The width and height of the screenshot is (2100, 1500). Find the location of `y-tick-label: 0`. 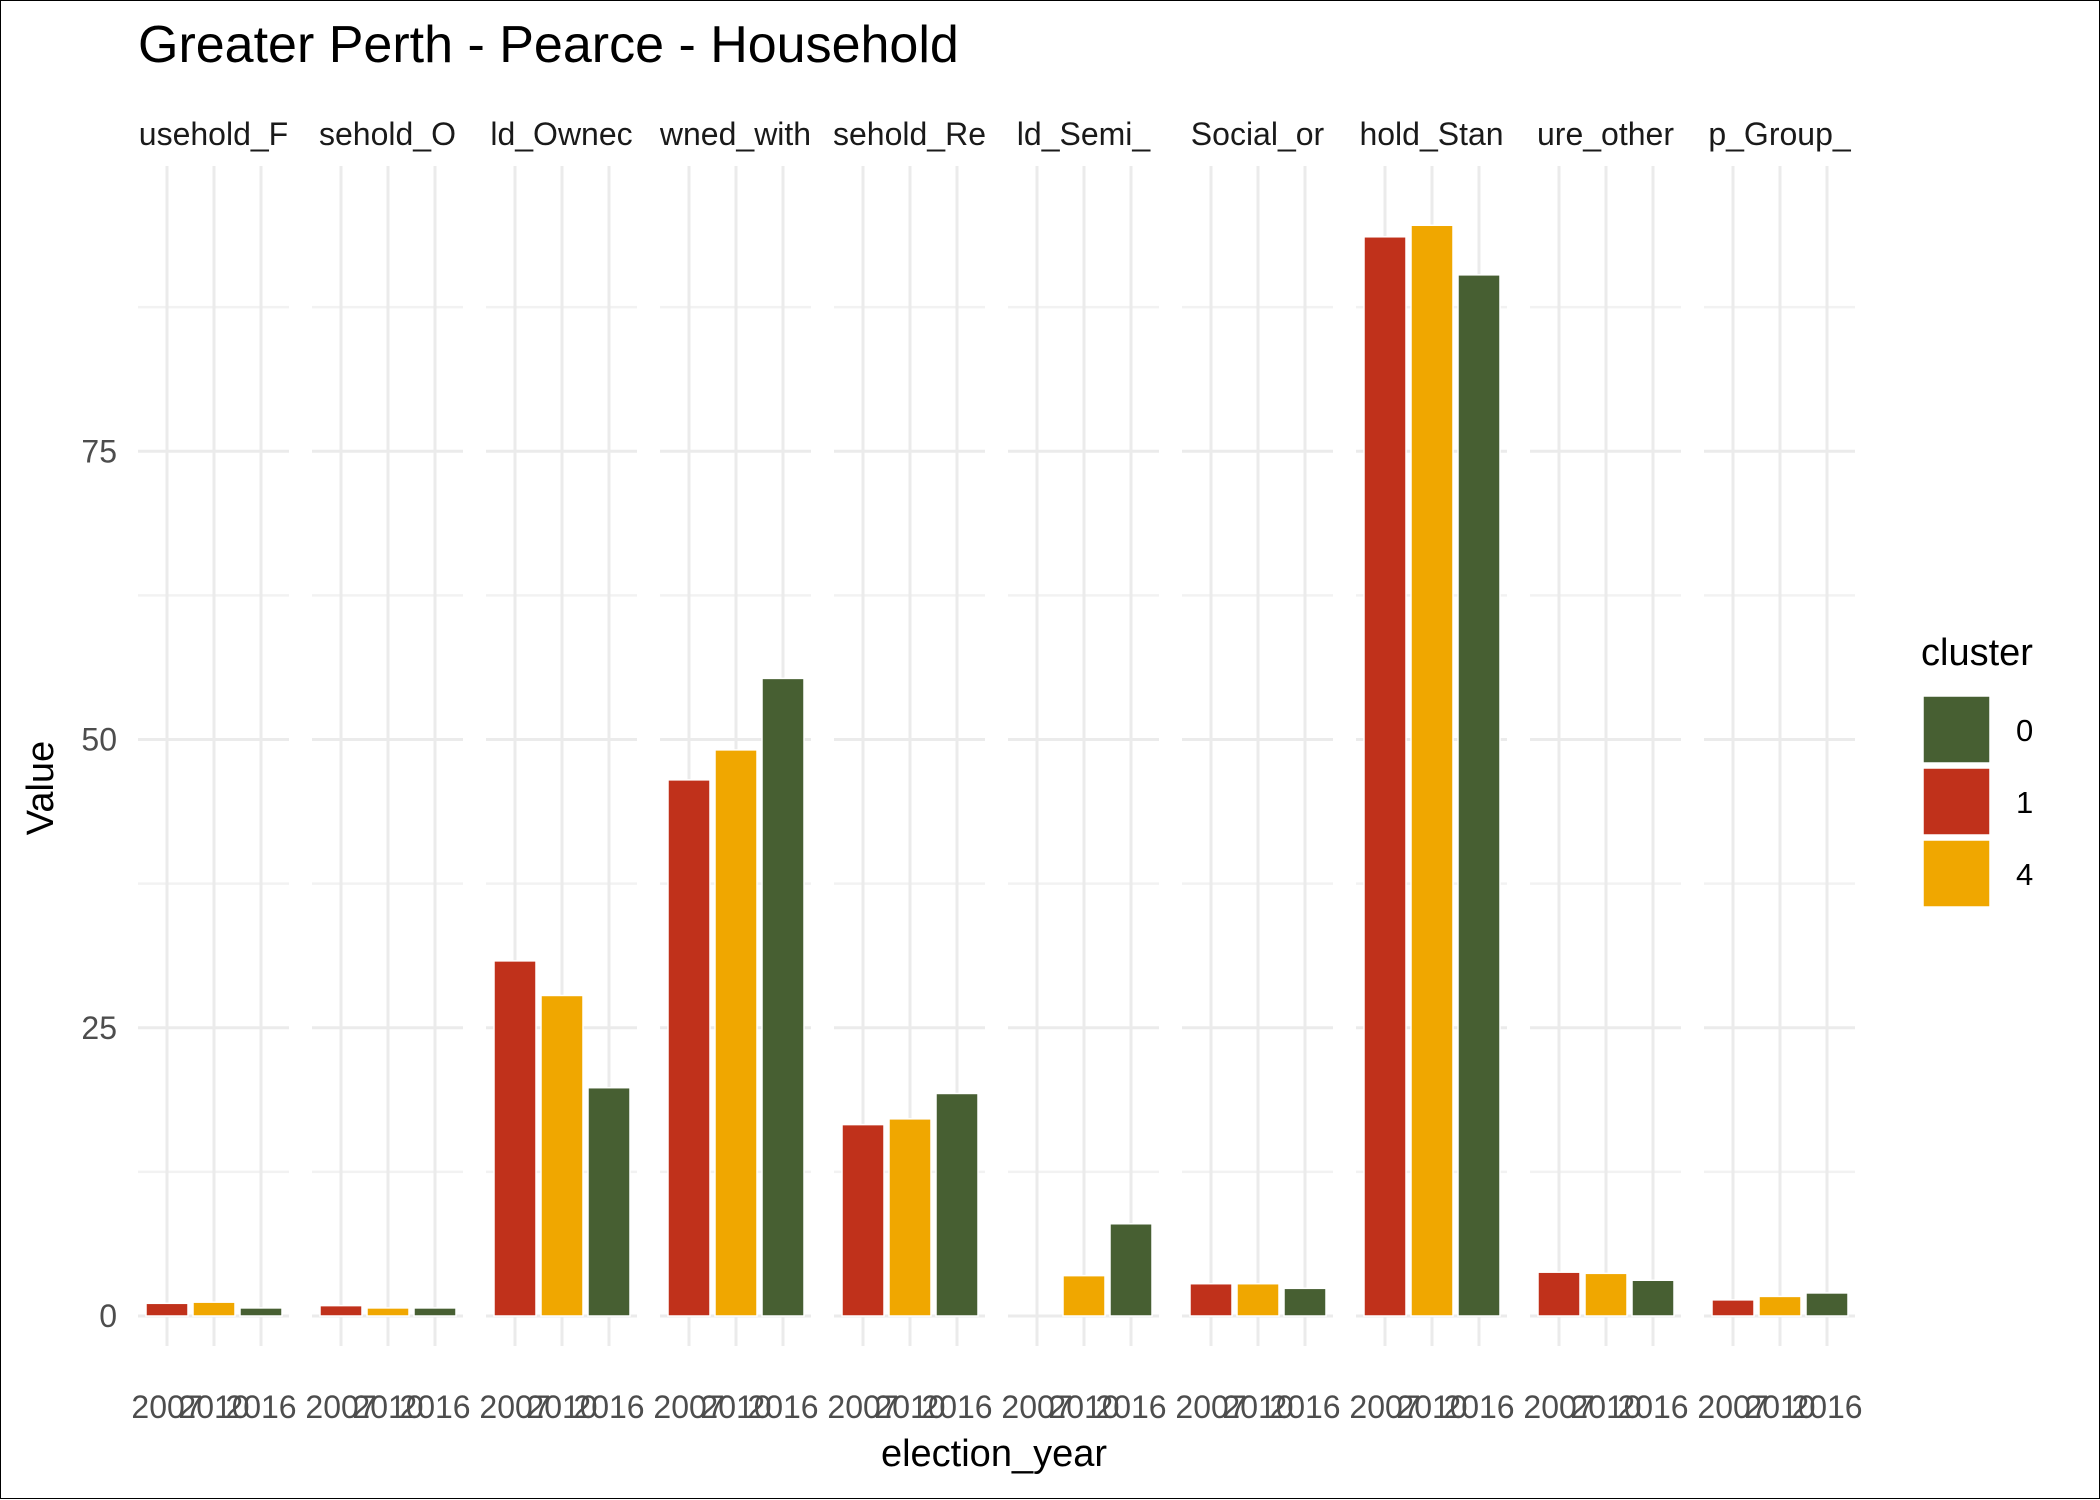

y-tick-label: 0 is located at coordinates (108, 1316).